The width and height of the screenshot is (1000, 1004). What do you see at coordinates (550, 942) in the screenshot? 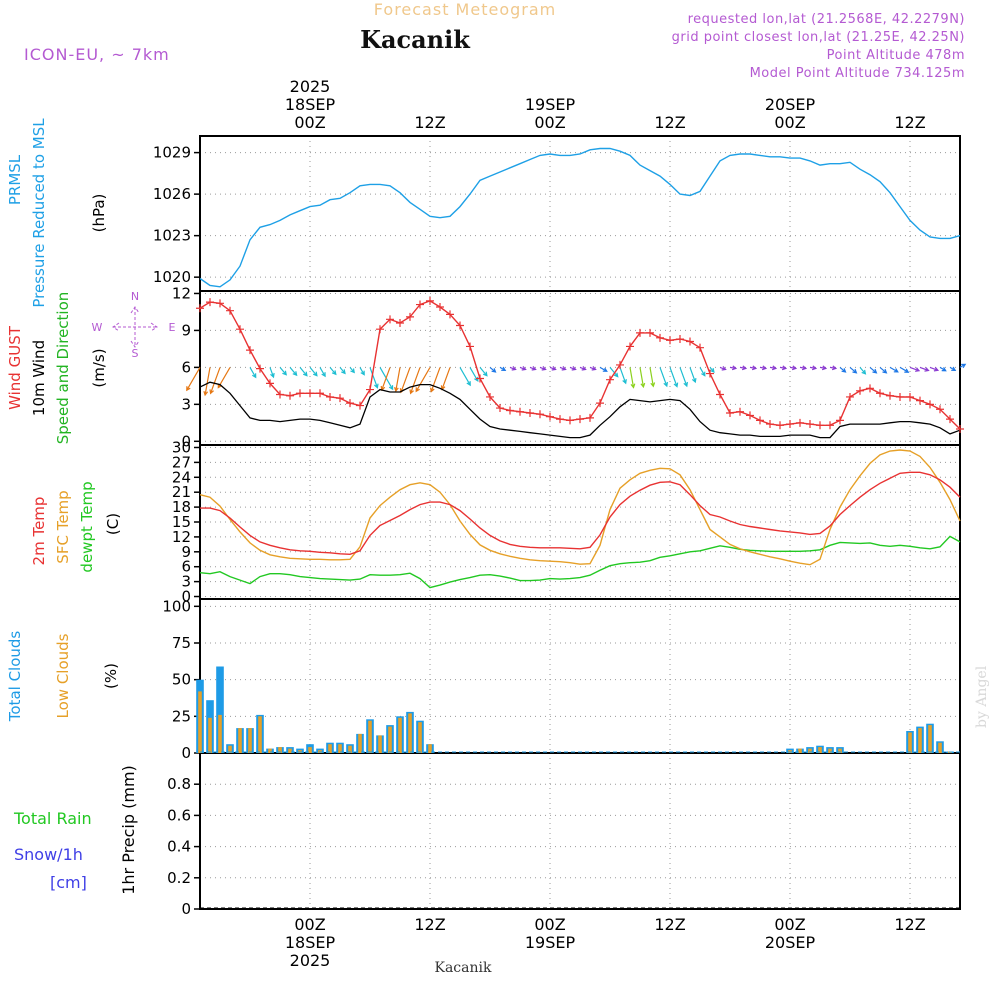
I see `bottom-date-label-2: 19SEP` at bounding box center [550, 942].